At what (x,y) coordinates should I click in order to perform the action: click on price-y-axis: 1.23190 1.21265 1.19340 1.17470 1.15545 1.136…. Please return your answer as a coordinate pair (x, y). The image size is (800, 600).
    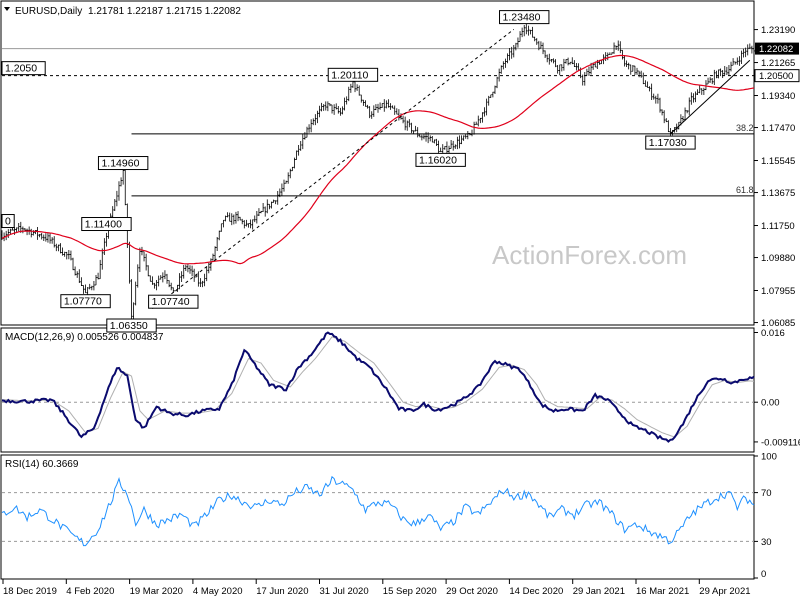
    Looking at the image, I should click on (774, 177).